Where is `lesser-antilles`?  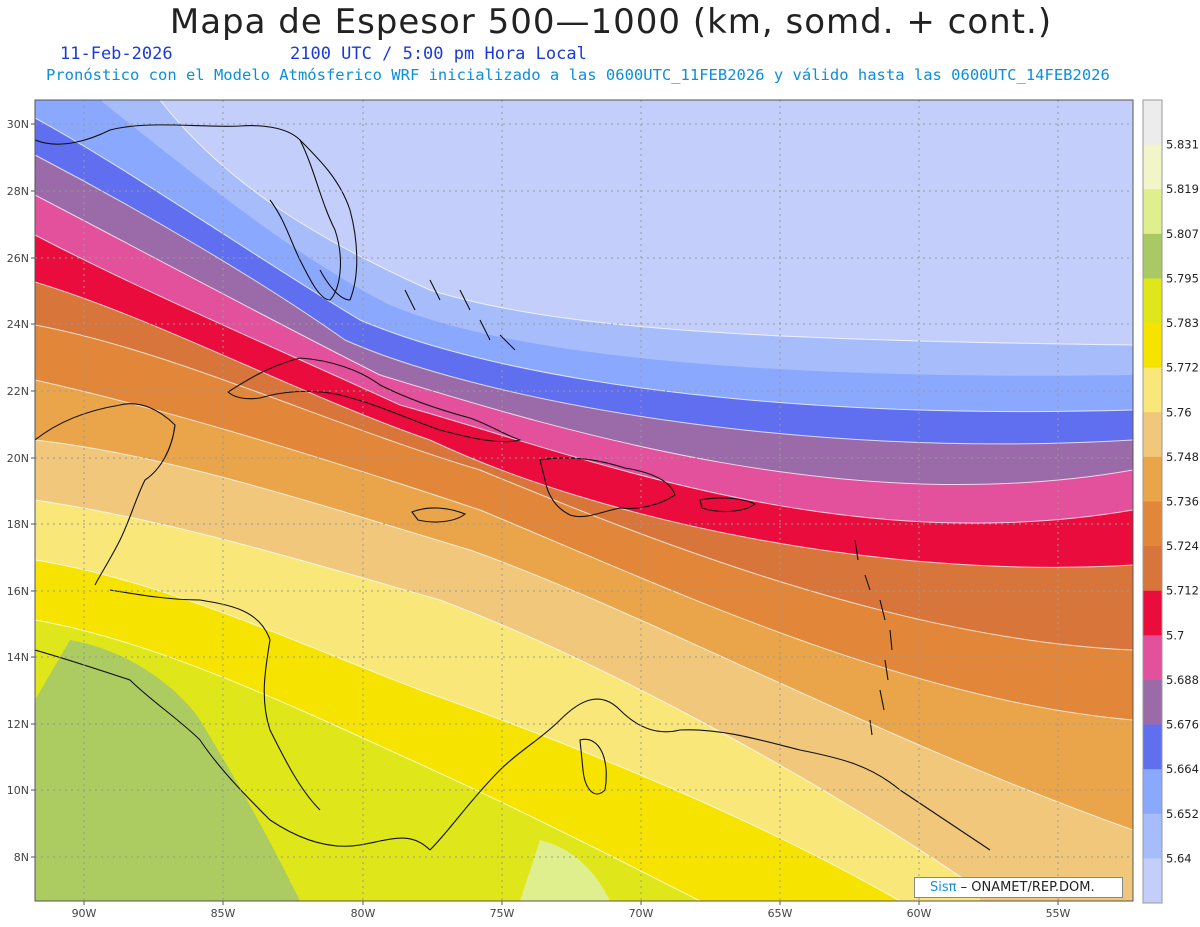
lesser-antilles is located at coordinates (873, 637).